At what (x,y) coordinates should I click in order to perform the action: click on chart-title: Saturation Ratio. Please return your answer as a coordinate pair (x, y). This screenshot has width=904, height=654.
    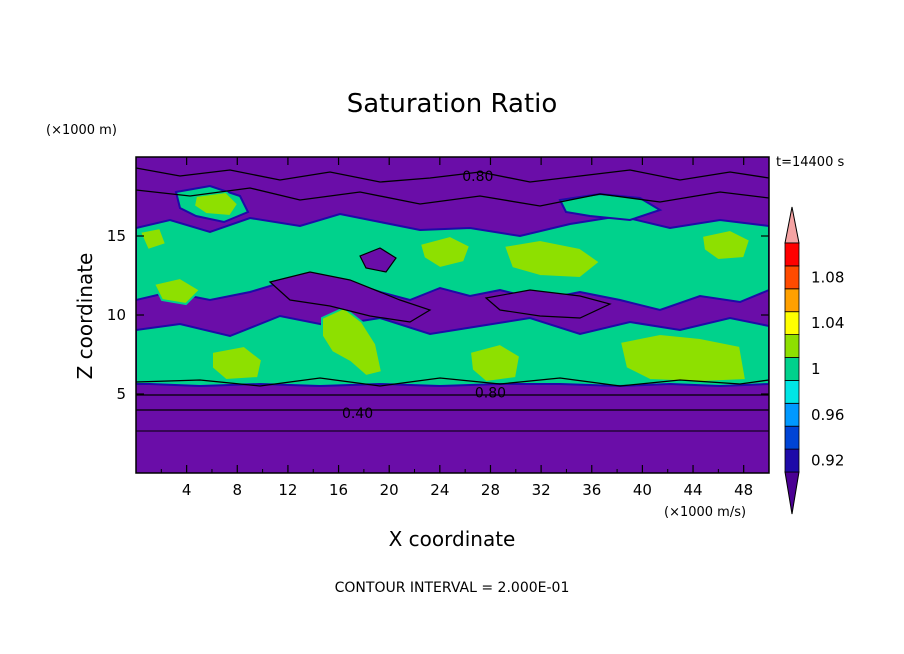
    Looking at the image, I should click on (452, 104).